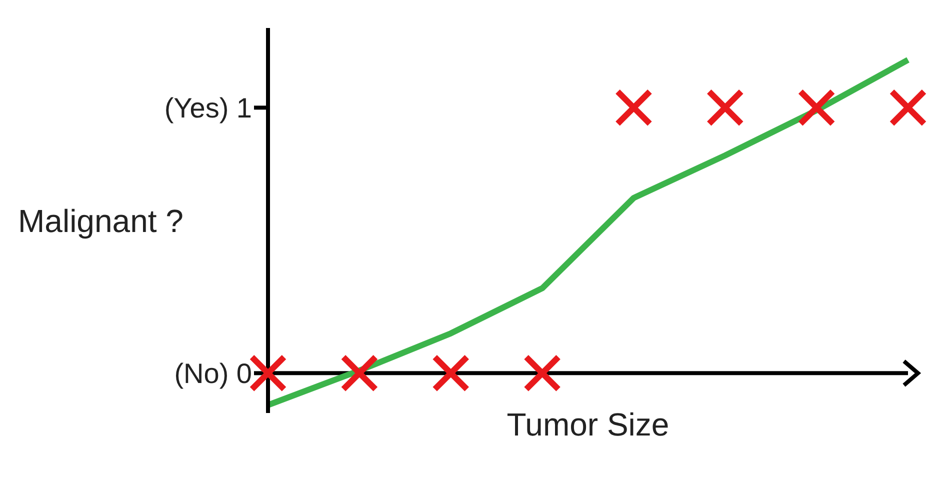  I want to click on y-tick-label: (Yes) 1, so click(208, 108).